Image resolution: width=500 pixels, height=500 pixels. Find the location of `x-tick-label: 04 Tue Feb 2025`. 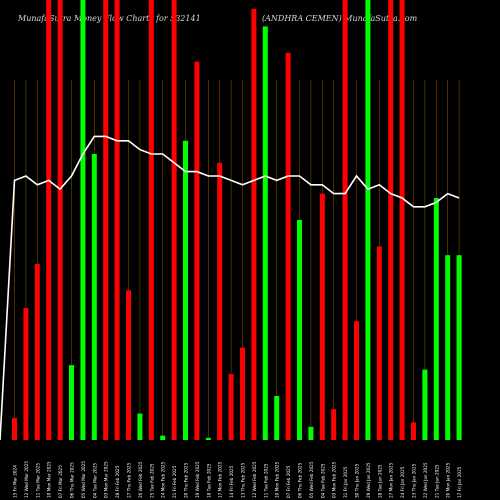

x-tick-label: 04 Tue Feb 2025 is located at coordinates (322, 480).